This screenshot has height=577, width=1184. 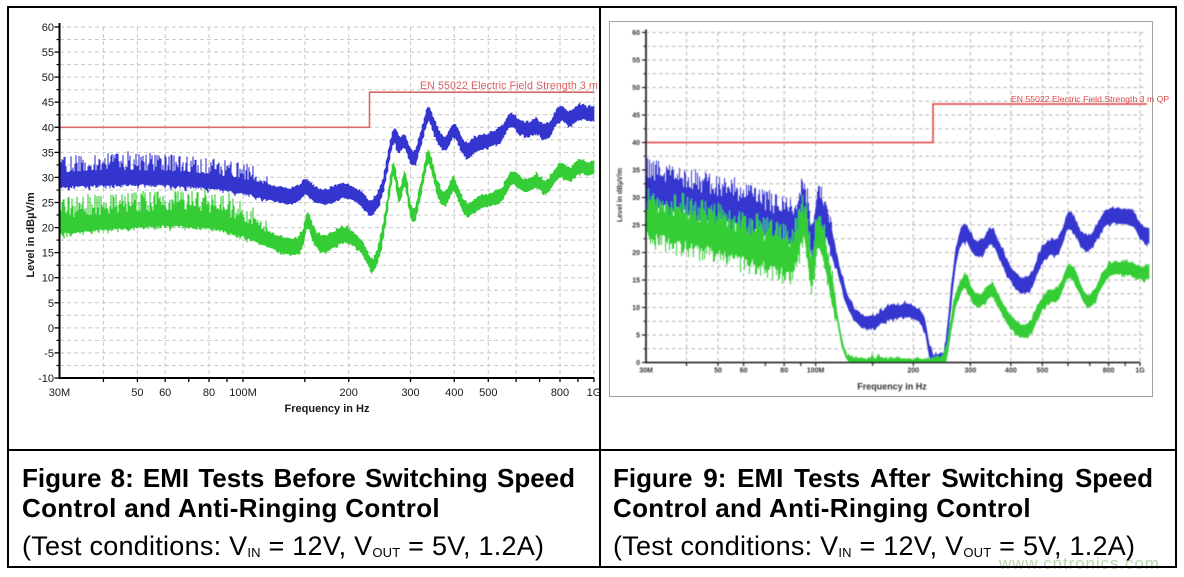 I want to click on svg-text:EN 55022 Electric Field Streng: EN 55022 Electric Field Strength 3 m QP, so click(x=509, y=86).